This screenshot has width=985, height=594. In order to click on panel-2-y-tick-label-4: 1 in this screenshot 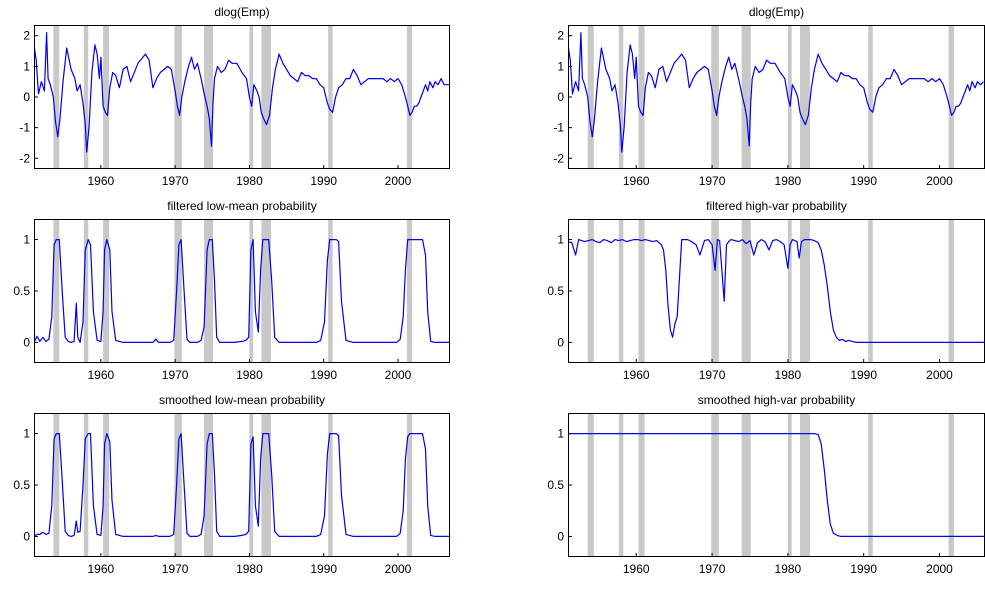, I will do `click(560, 66)`.